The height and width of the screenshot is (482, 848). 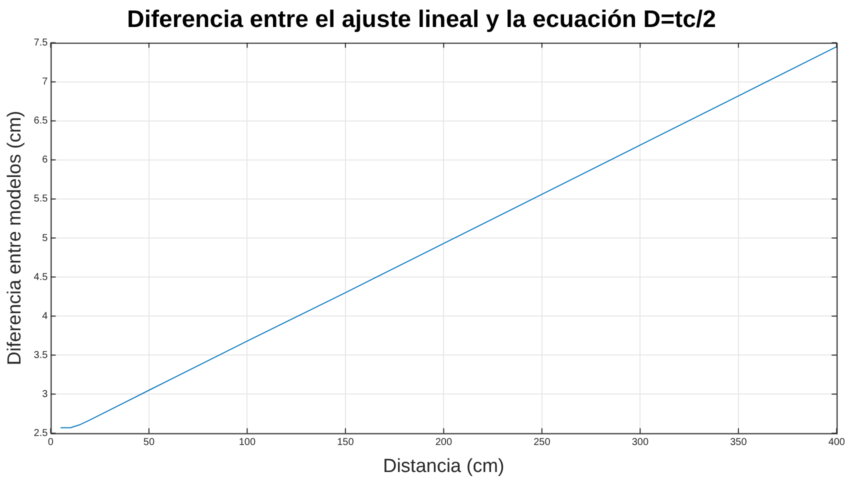 I want to click on y-tick-label: 5.5, so click(x=41, y=199).